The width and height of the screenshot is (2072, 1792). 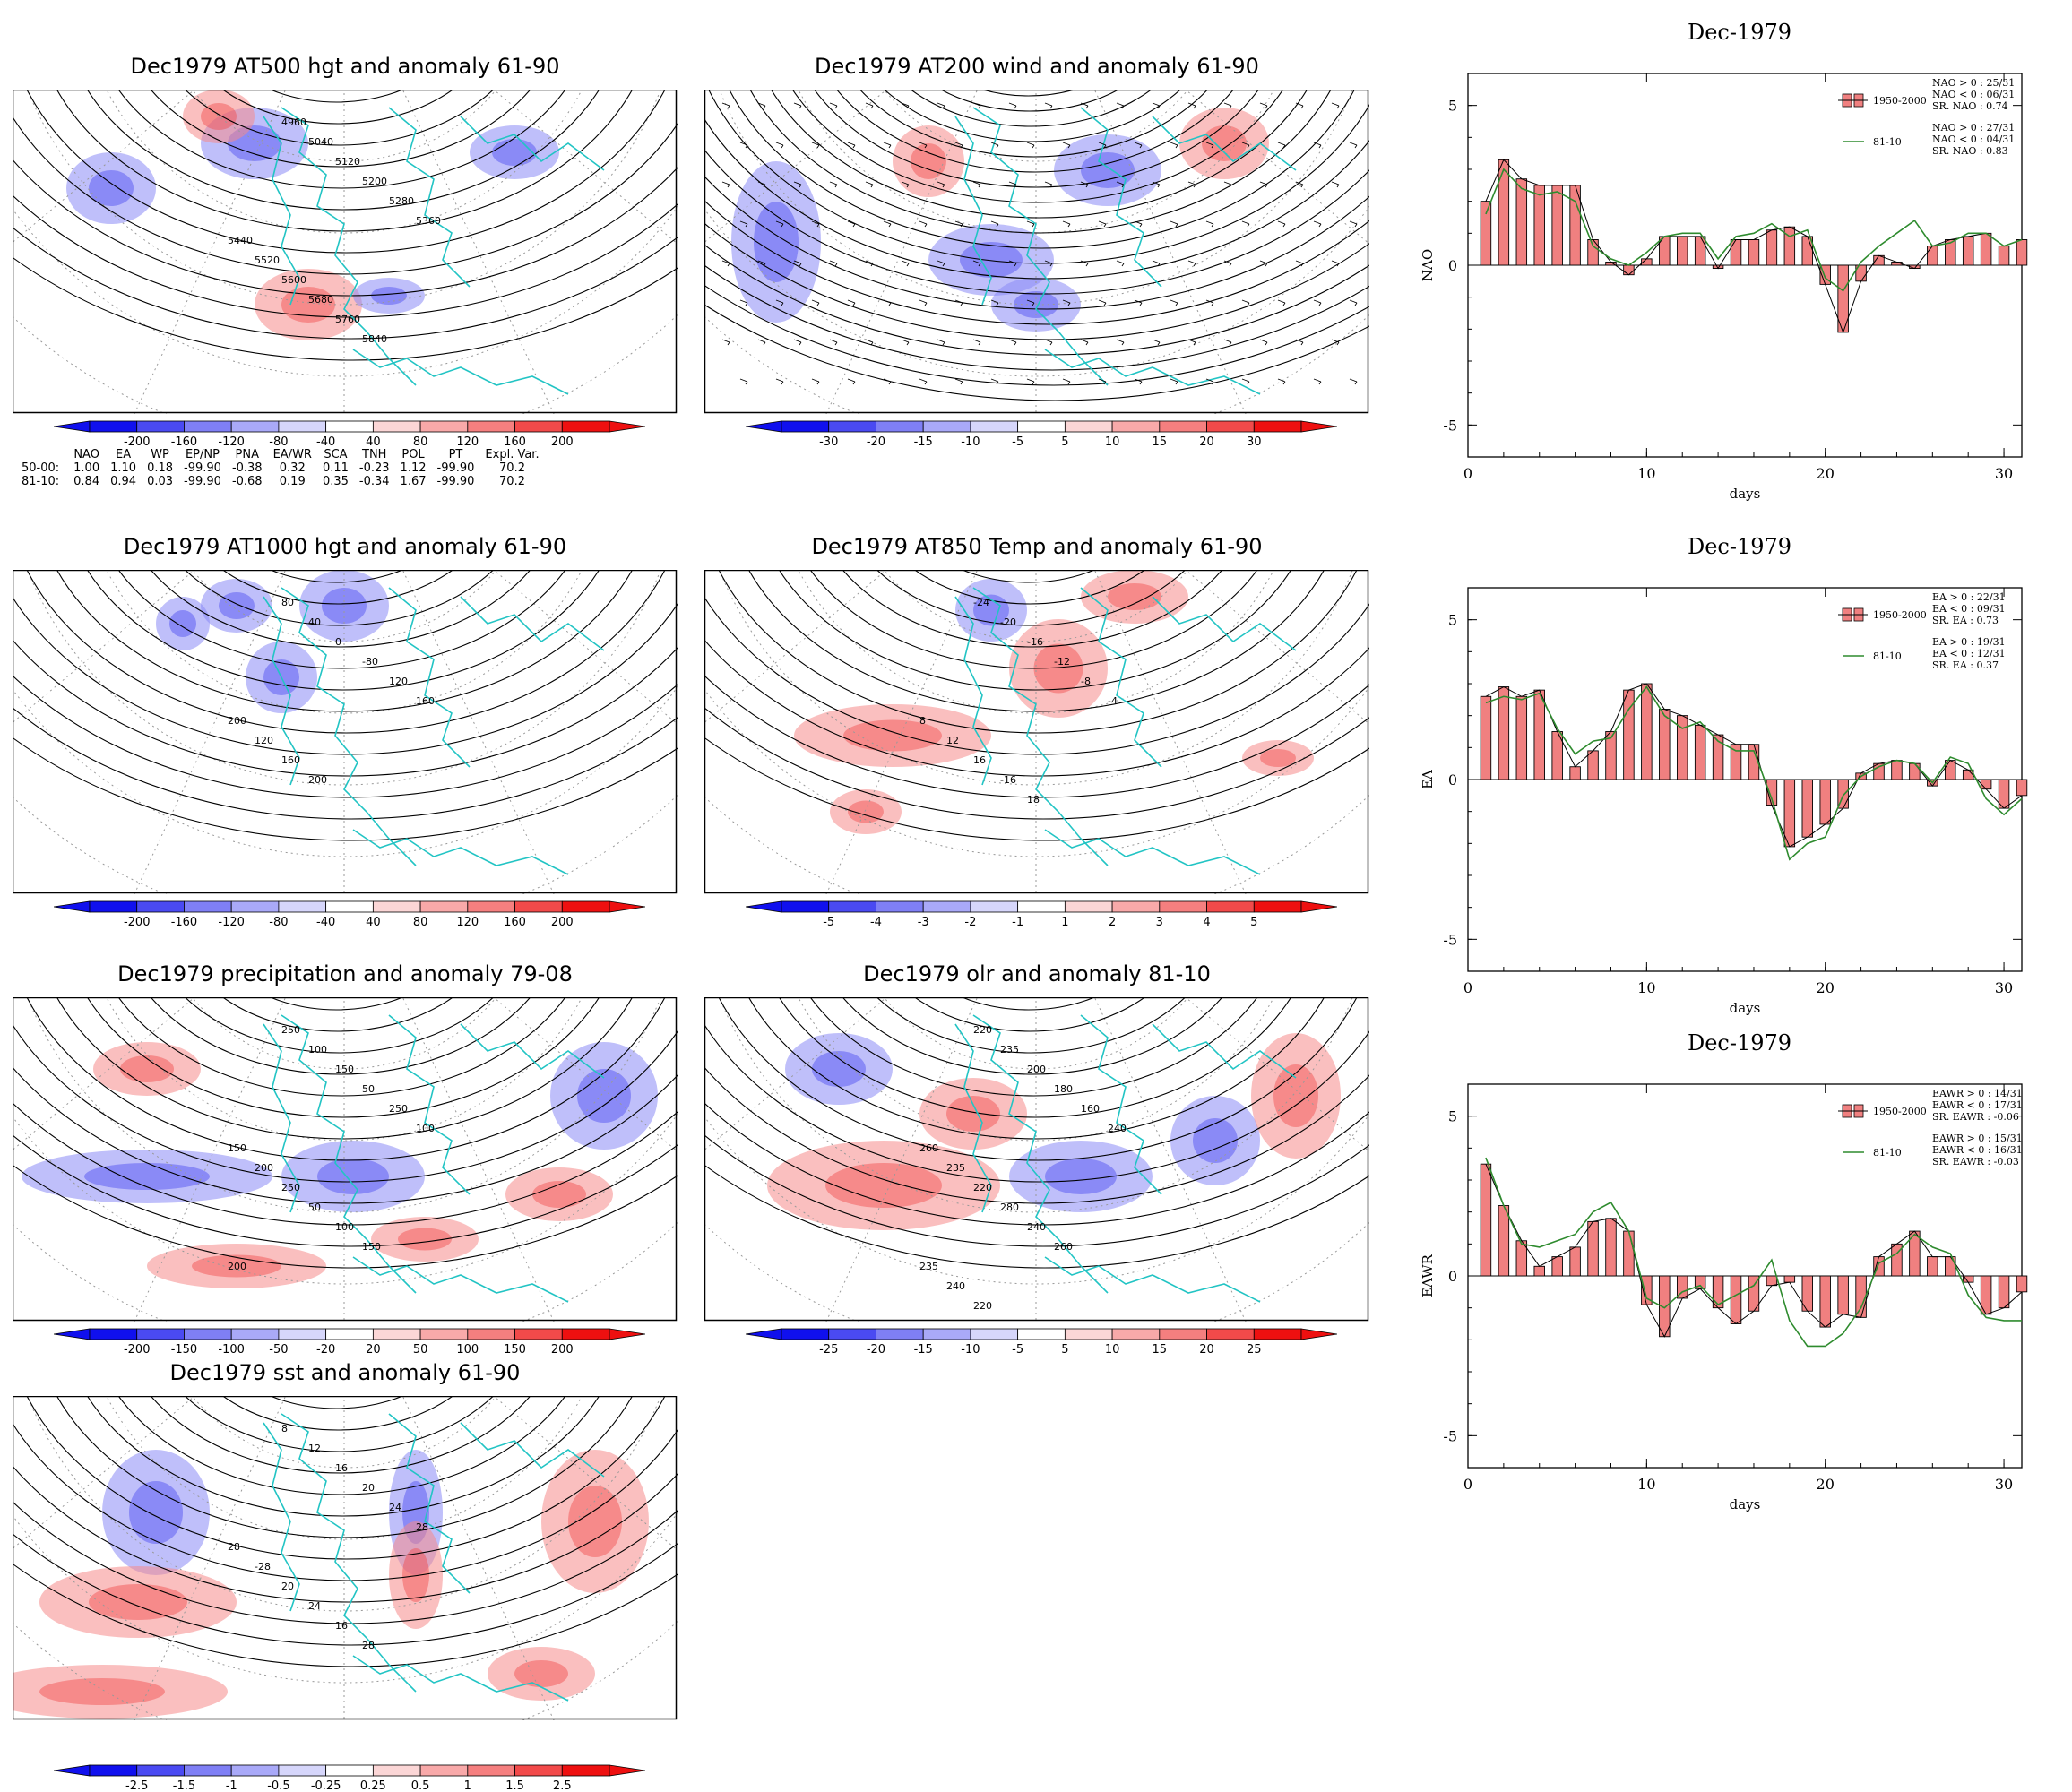 What do you see at coordinates (1977, 1150) in the screenshot?
I see `legend-stat: EAWR < 0 : 16/31` at bounding box center [1977, 1150].